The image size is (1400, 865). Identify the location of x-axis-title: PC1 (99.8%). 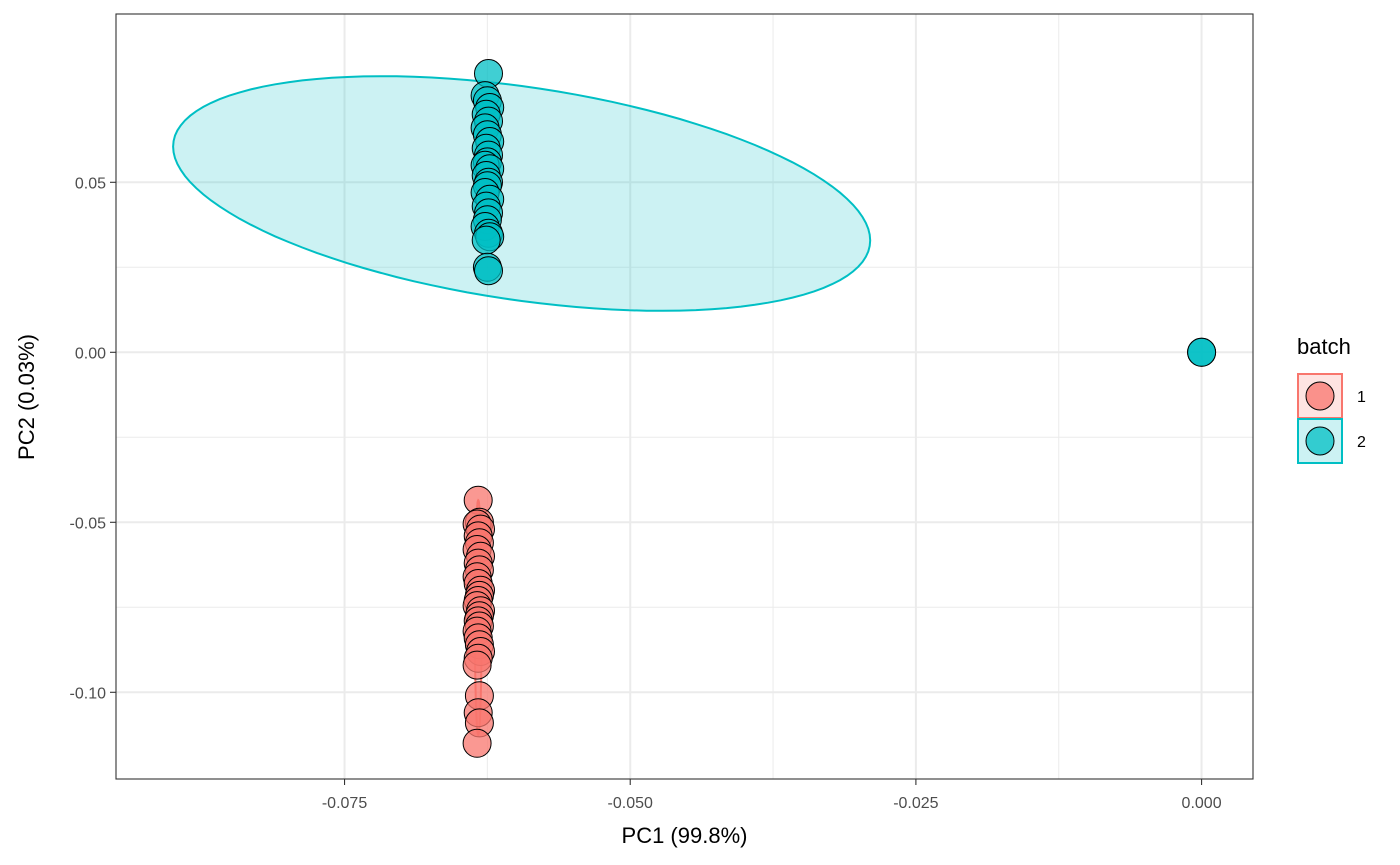
(685, 835).